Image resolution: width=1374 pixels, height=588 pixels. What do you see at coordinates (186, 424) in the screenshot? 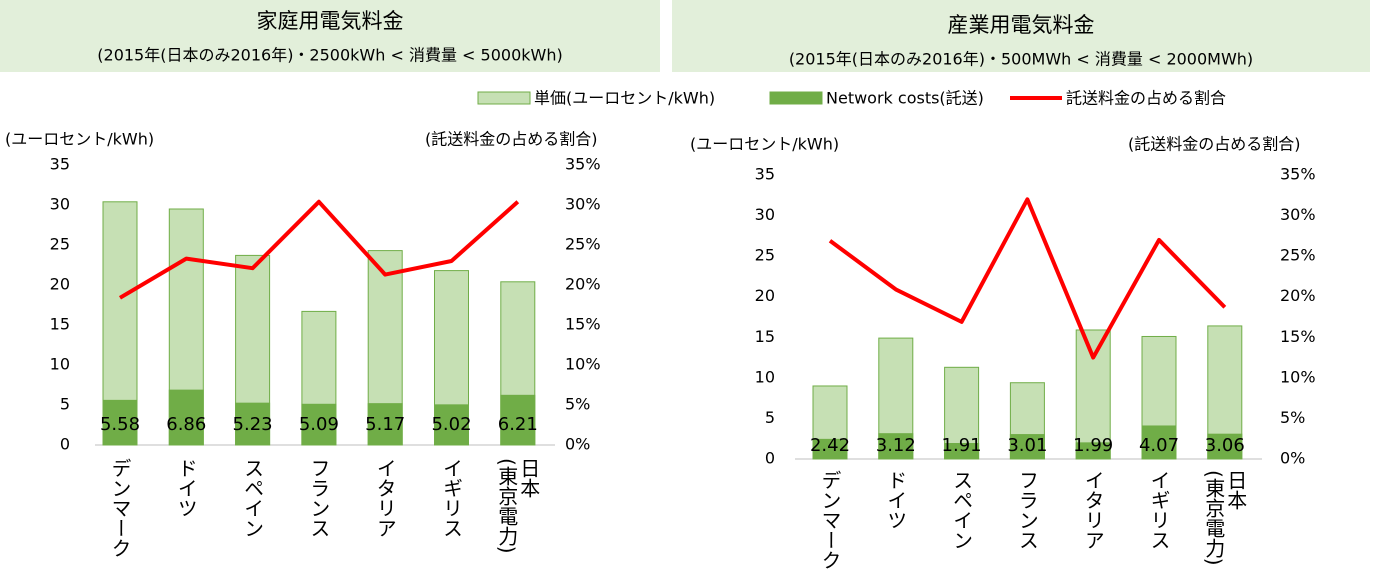
I see `data-label: 6.86` at bounding box center [186, 424].